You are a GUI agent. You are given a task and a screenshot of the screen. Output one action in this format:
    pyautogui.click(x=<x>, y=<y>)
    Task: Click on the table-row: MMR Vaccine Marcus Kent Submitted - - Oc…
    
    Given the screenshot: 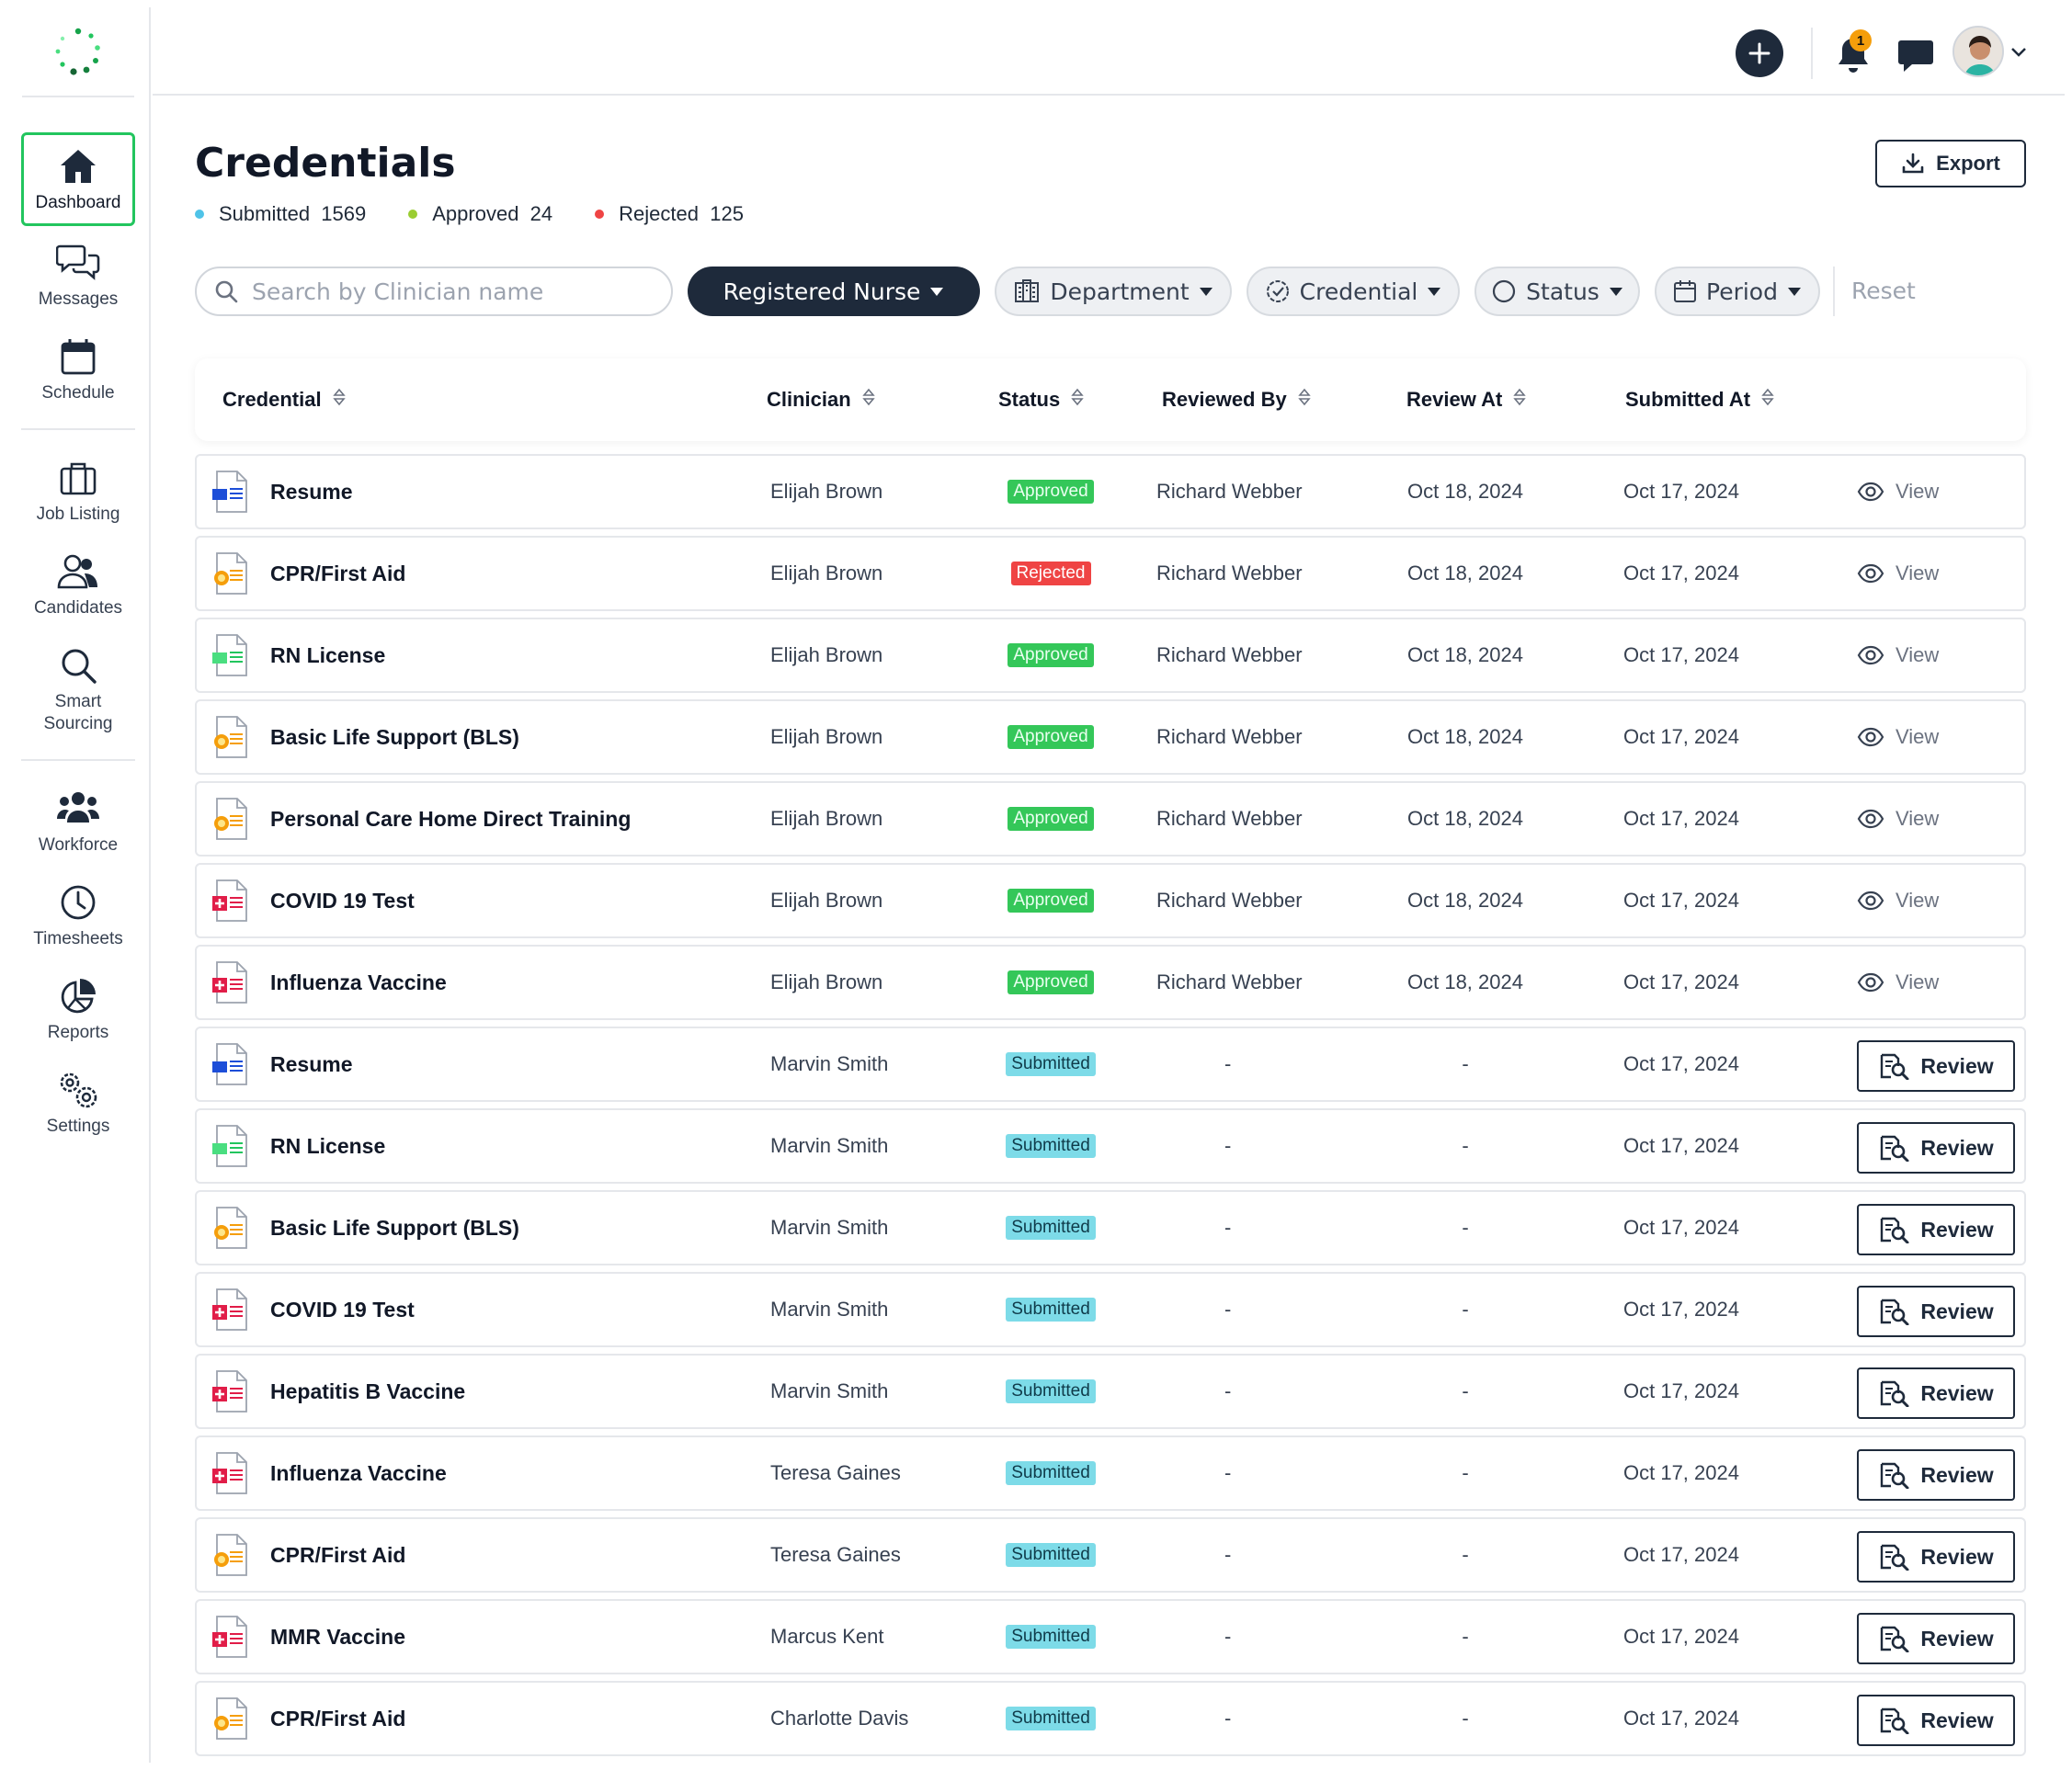 What is the action you would take?
    pyautogui.click(x=1110, y=1636)
    